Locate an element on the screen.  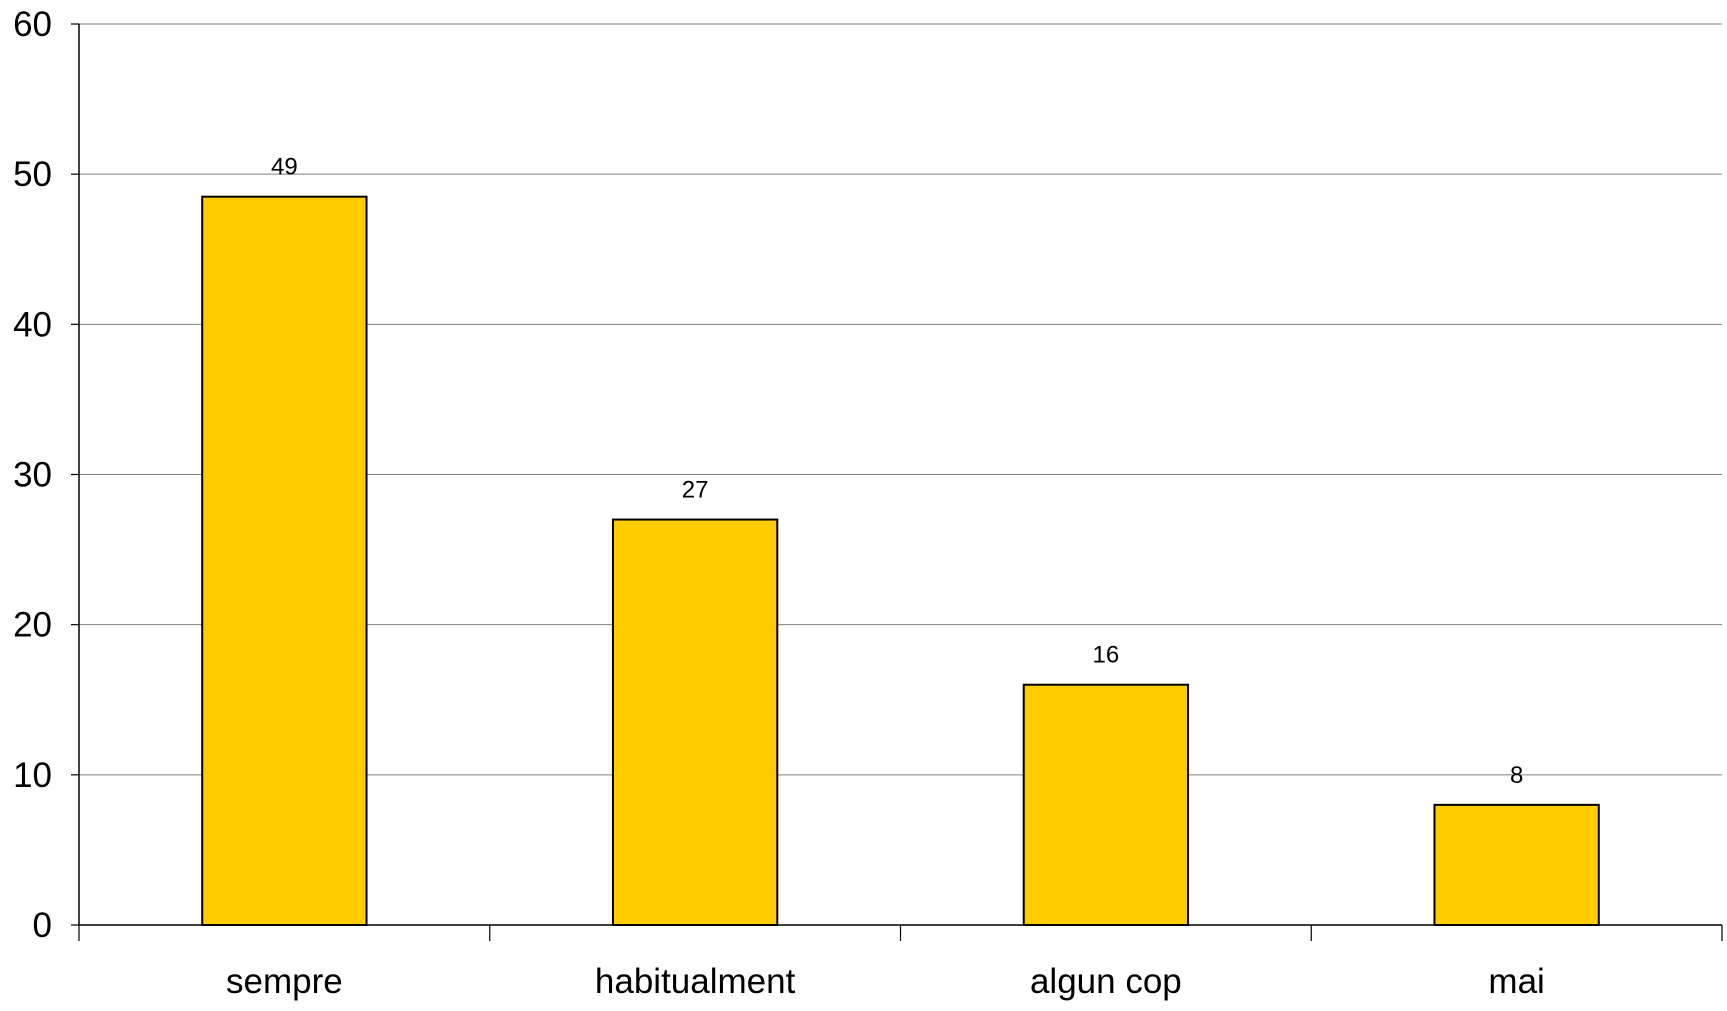
bar-mai is located at coordinates (1516, 864).